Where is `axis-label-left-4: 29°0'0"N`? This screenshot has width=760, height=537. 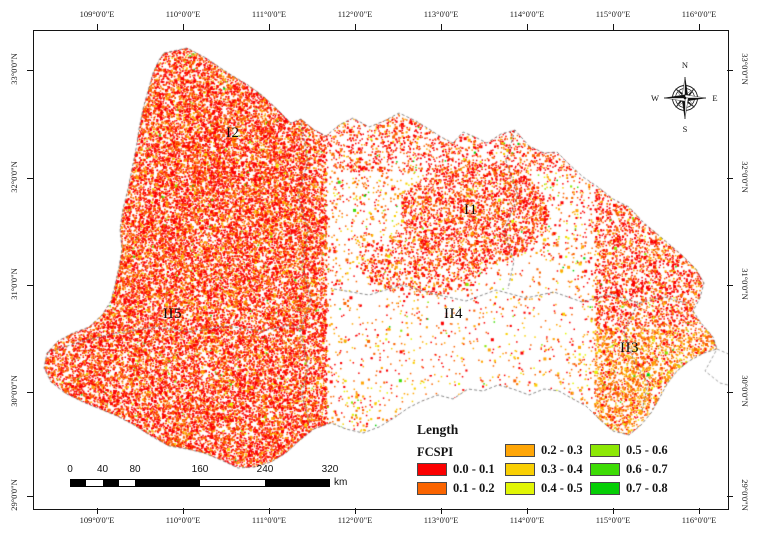
axis-label-left-4: 29°0'0"N is located at coordinates (14, 495).